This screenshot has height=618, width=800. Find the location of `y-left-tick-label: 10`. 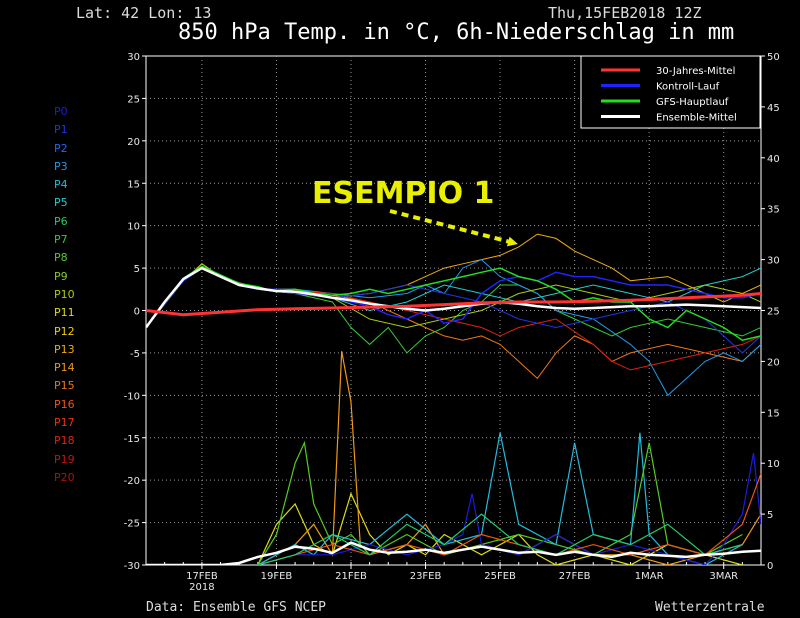

y-left-tick-label: 10 is located at coordinates (133, 227).